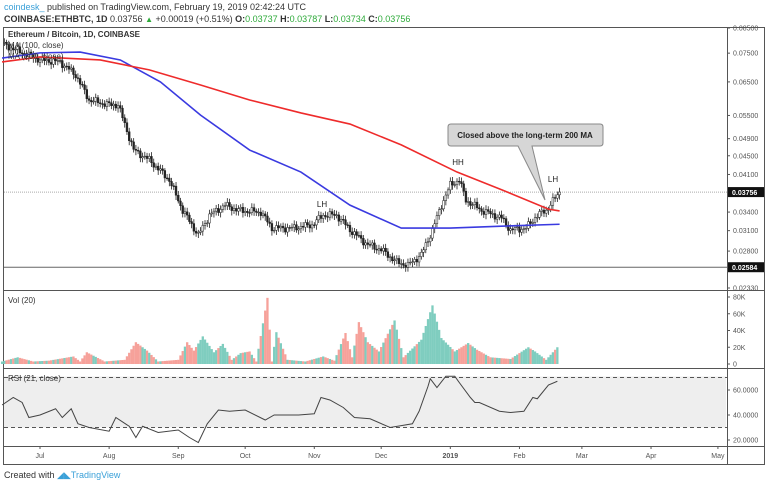 The width and height of the screenshot is (768, 485). Describe the element at coordinates (178, 456) in the screenshot. I see `x-tick-label: Sep` at that location.